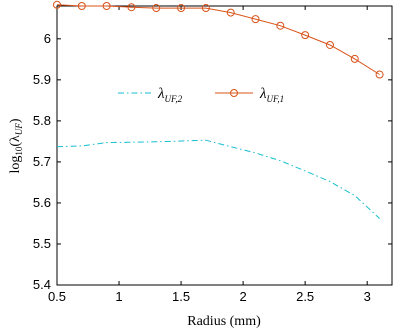 The height and width of the screenshot is (331, 409). Describe the element at coordinates (305, 296) in the screenshot. I see `x-tick-label: 2.5` at that location.